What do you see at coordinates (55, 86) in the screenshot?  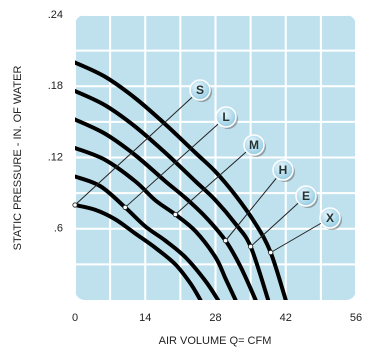 I see `y-tick-label: .18` at bounding box center [55, 86].